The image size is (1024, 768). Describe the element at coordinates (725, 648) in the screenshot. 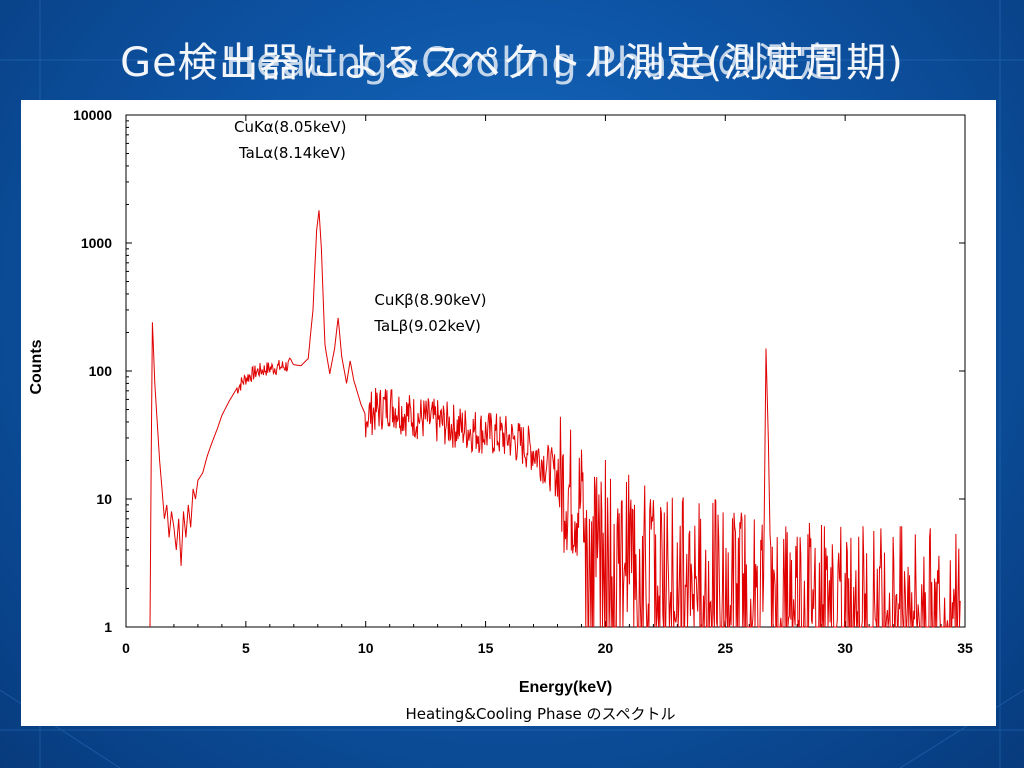

I see `x-tick-label: 25` at that location.